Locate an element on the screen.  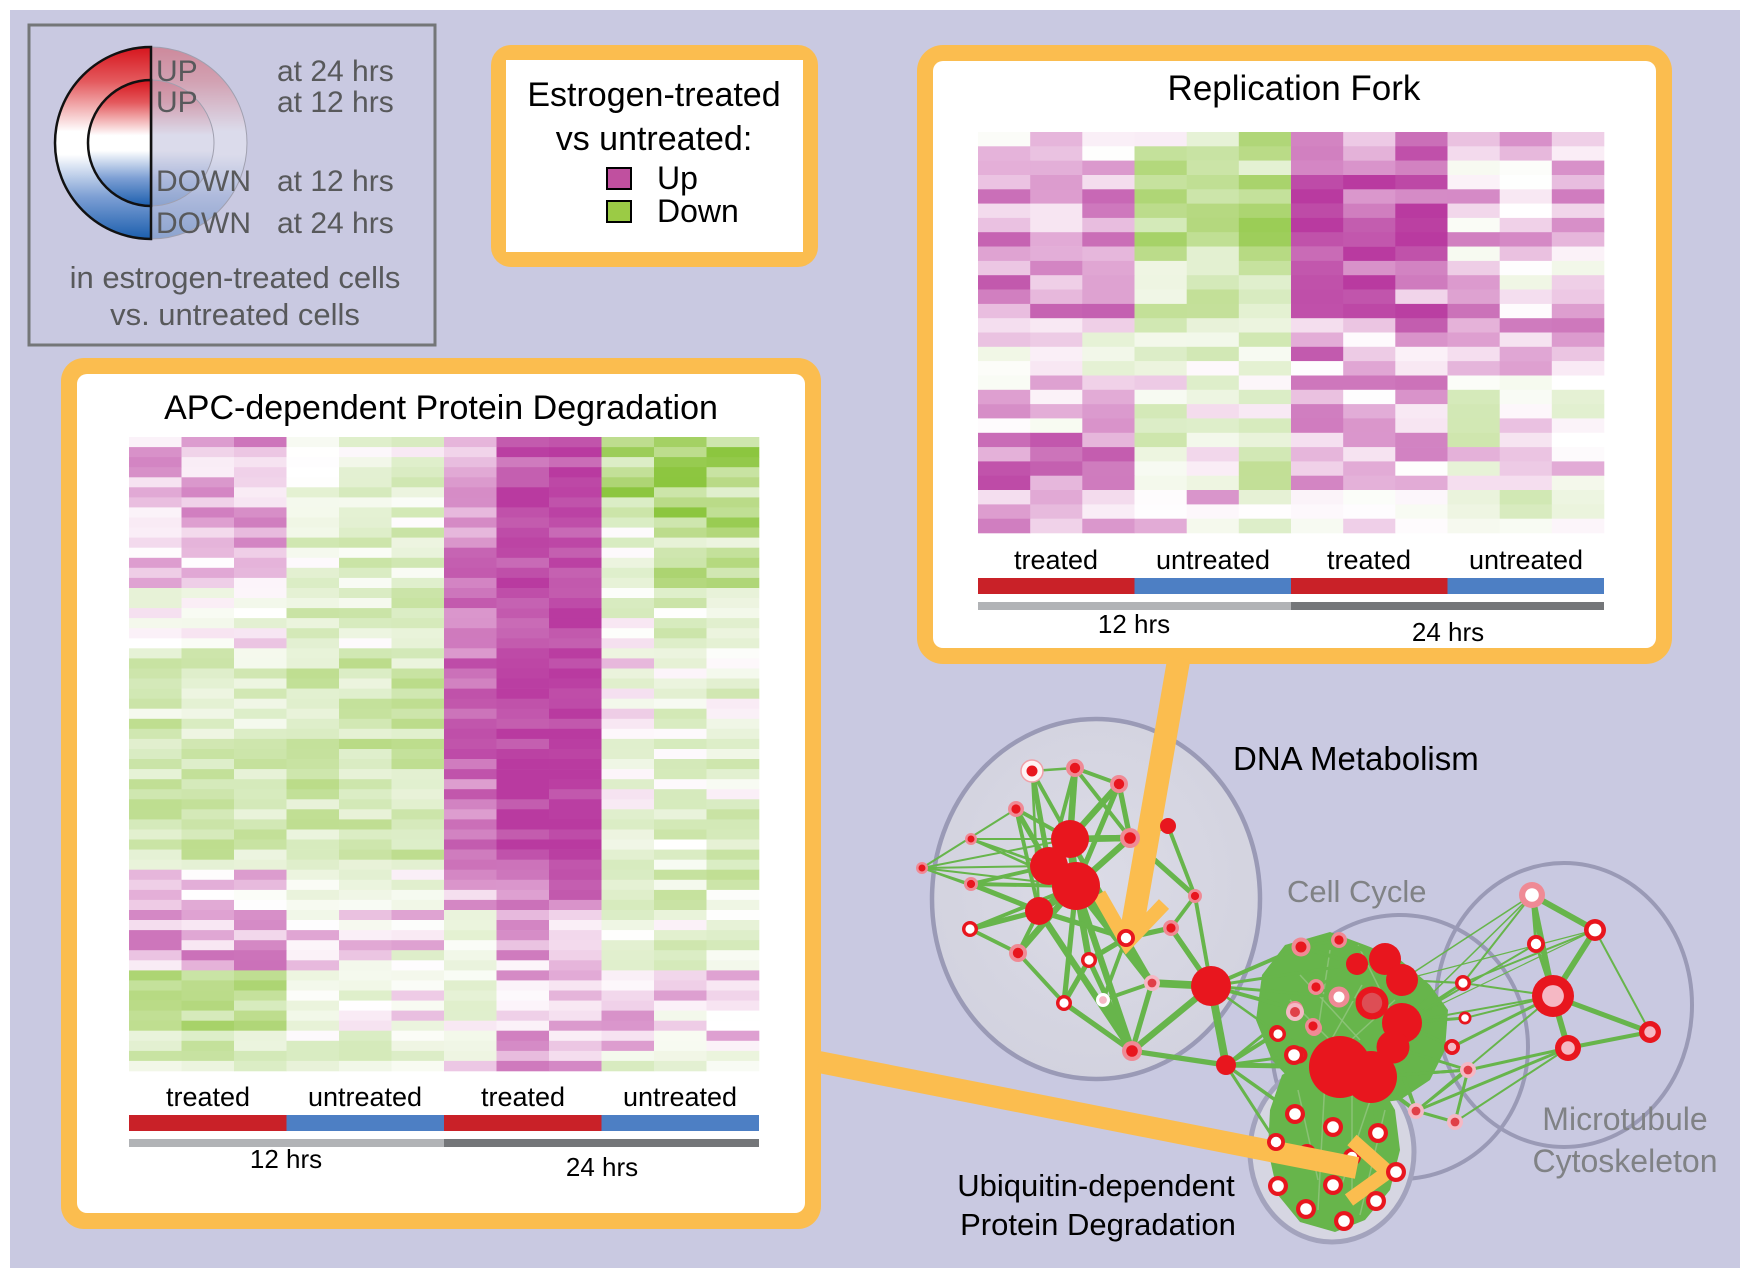
svg-text: Ubiquitin-dependent is located at coordinates (1096, 1185).